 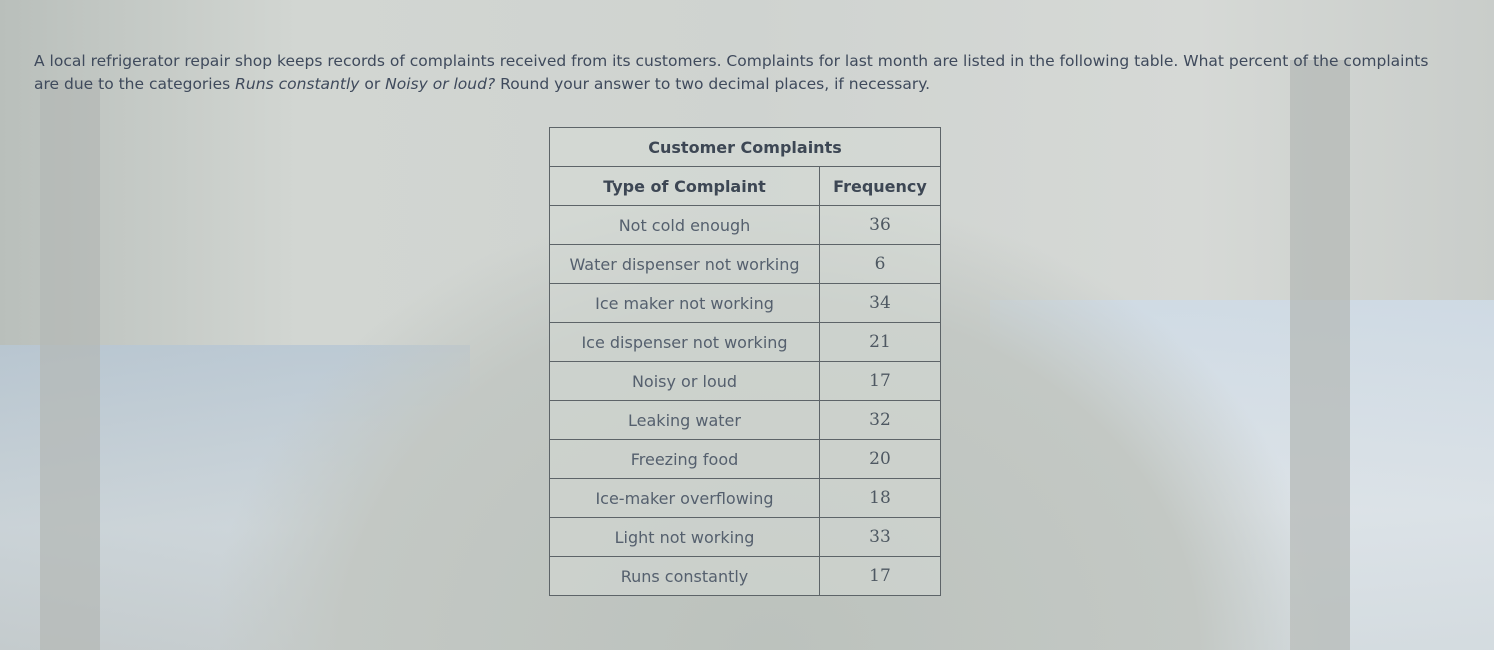 I want to click on table-row: Ice maker not working 34, so click(x=745, y=303).